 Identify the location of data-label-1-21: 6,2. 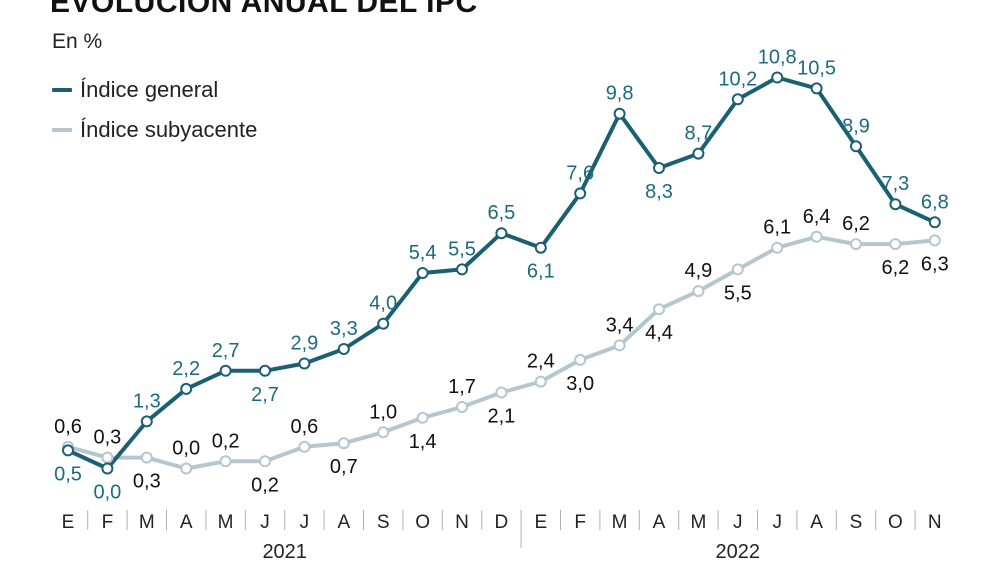
(895, 268).